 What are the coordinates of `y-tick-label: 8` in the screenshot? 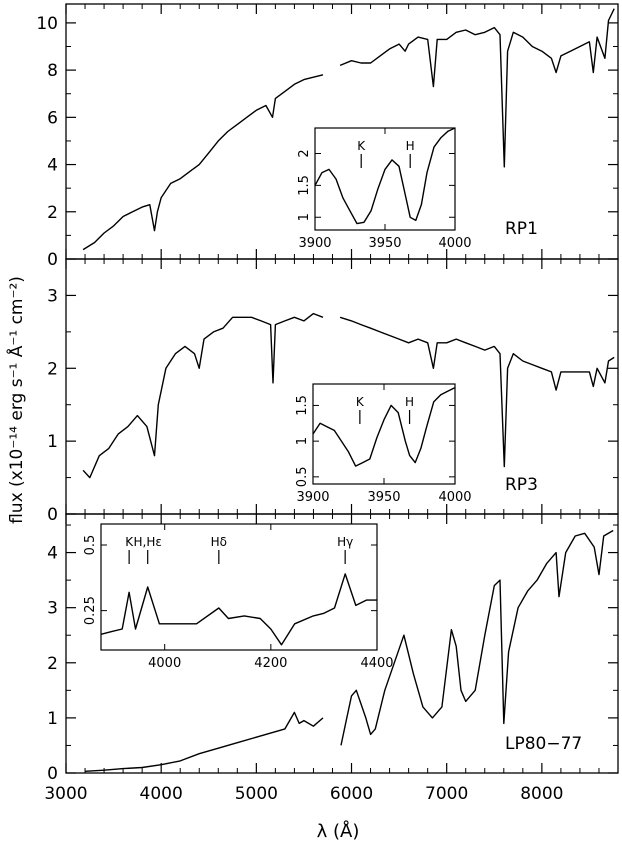 It's located at (52, 71).